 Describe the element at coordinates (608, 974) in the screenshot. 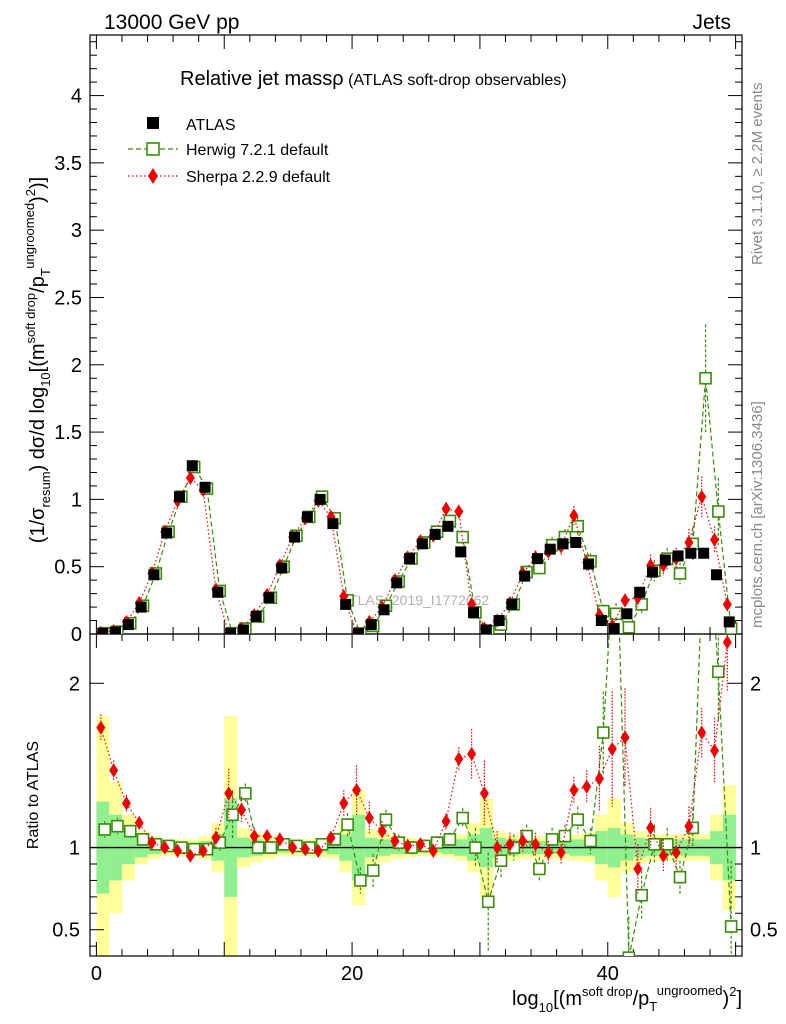

I see `x-tick-label: 40` at that location.